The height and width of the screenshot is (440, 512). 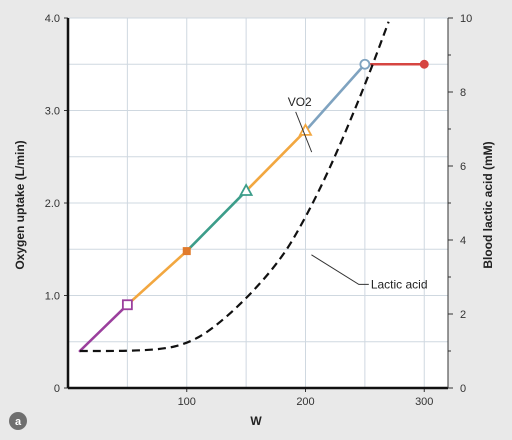 What do you see at coordinates (127, 305) in the screenshot?
I see `vo2-marker-square-open` at bounding box center [127, 305].